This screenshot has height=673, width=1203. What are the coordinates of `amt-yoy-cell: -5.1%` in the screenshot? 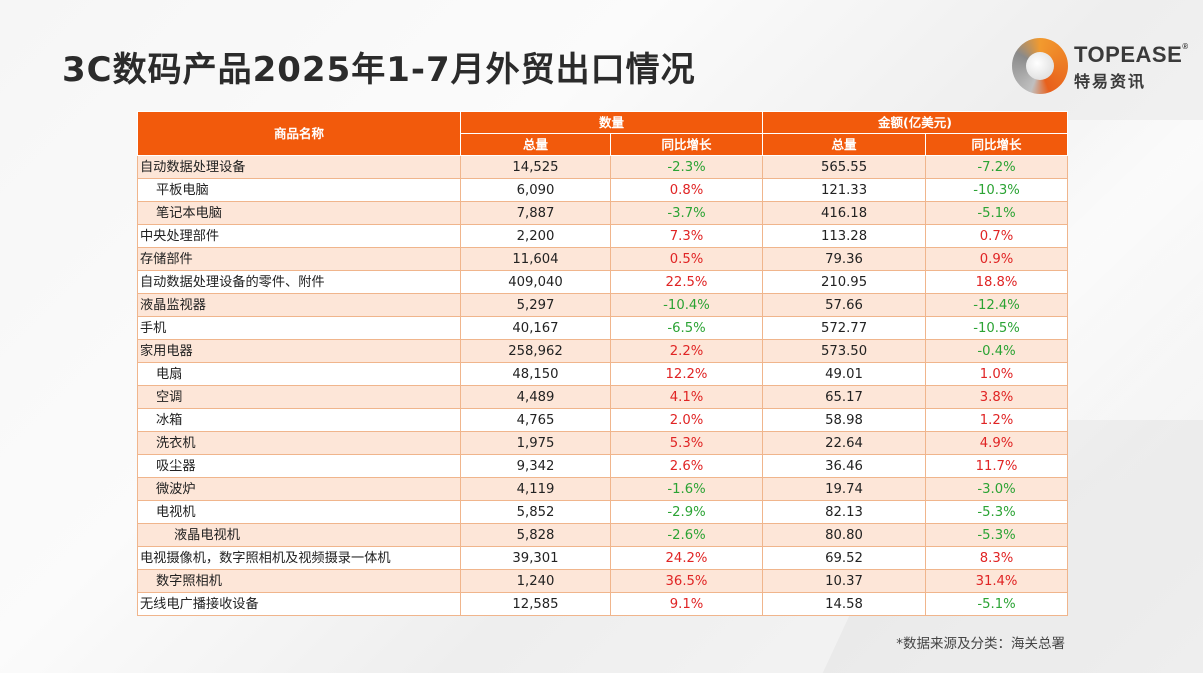 It's located at (997, 213).